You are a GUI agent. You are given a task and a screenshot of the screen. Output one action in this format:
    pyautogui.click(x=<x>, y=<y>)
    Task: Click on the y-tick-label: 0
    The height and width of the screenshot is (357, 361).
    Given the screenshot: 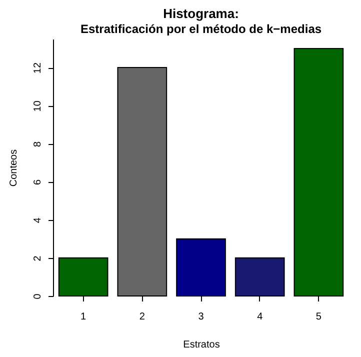 What is the action you would take?
    pyautogui.click(x=38, y=296)
    